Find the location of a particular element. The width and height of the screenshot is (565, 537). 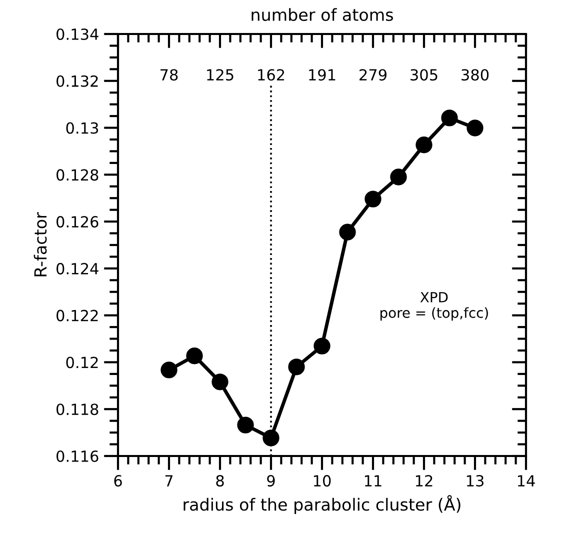

y-axis-title: R-factor is located at coordinates (40, 244).